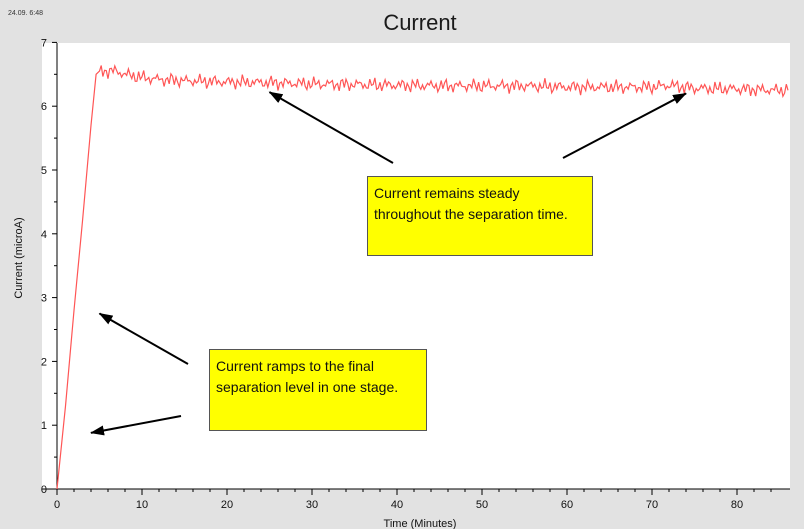  Describe the element at coordinates (26, 13) in the screenshot. I see `chart-timestamp: 24.09. 6:48` at that location.